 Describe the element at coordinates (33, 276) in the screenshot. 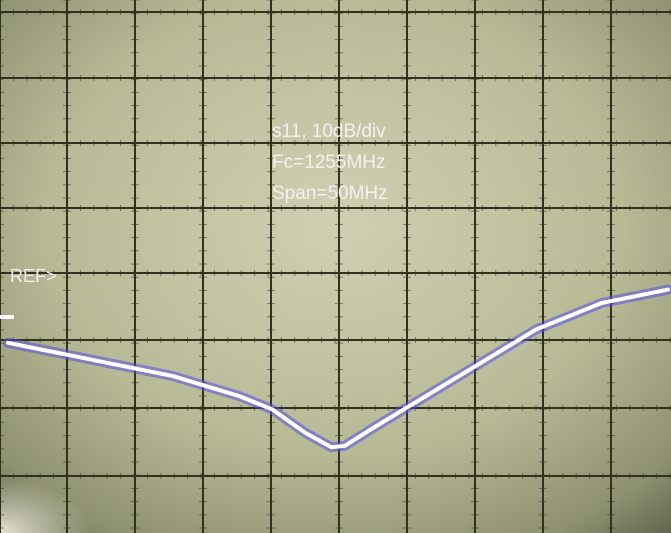

I see `reference-marker-label: REF>` at that location.